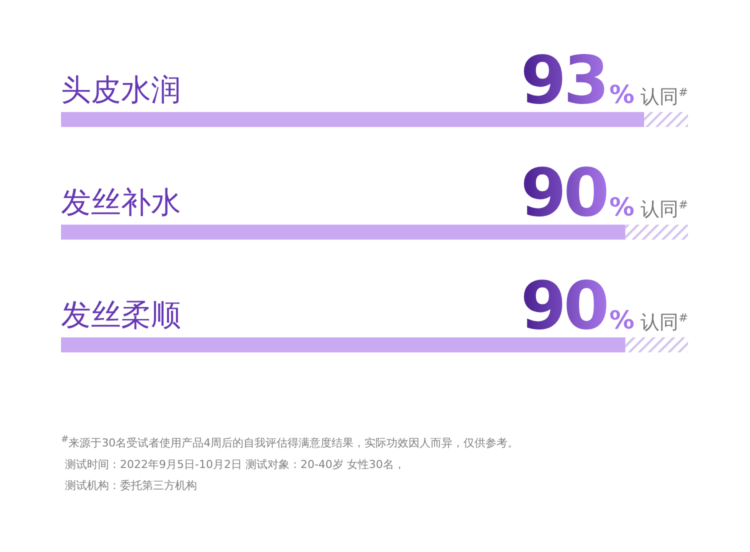 The width and height of the screenshot is (750, 552). Describe the element at coordinates (121, 316) in the screenshot. I see `y-tick-label: 发丝柔顺` at that location.